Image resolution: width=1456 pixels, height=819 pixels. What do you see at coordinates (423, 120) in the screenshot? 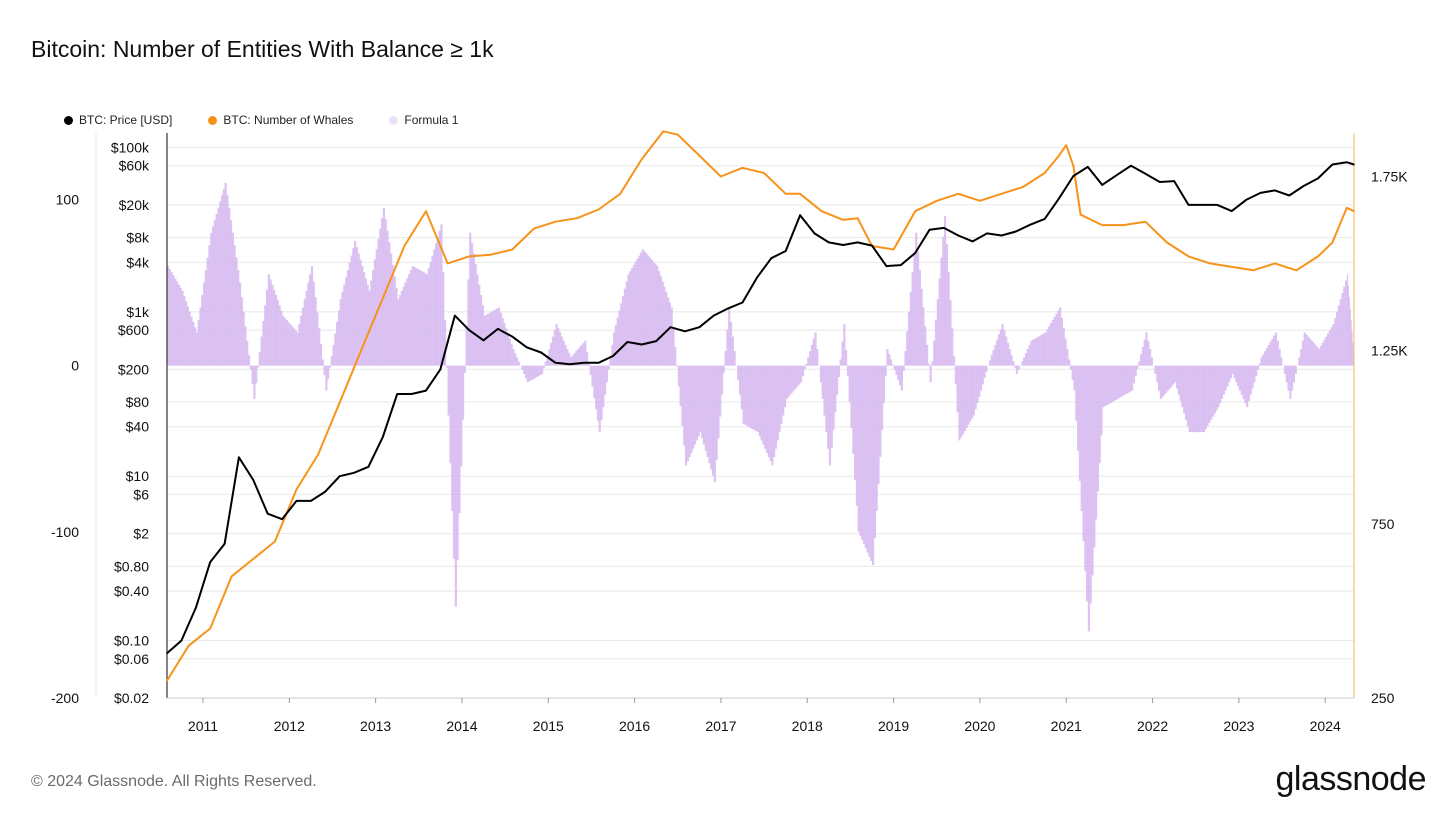
I see `legend-item-formula: Formula 1` at bounding box center [423, 120].